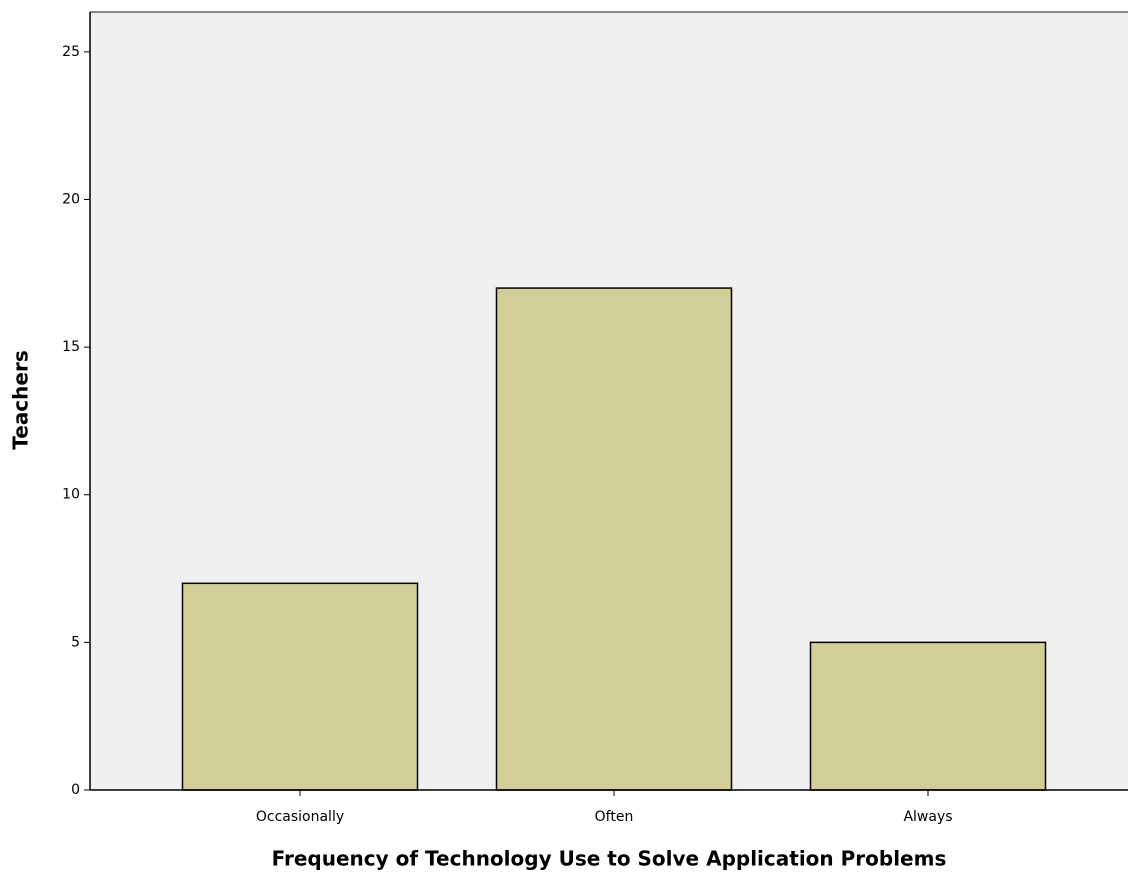 Image resolution: width=1128 pixels, height=878 pixels. What do you see at coordinates (75, 642) in the screenshot?
I see `y-tick-label: 5` at bounding box center [75, 642].